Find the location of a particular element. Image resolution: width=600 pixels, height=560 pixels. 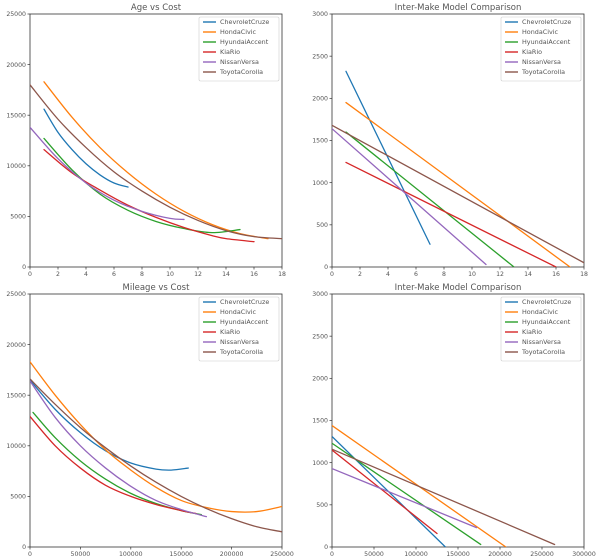

x-tick-label: 300000 is located at coordinates (584, 554).